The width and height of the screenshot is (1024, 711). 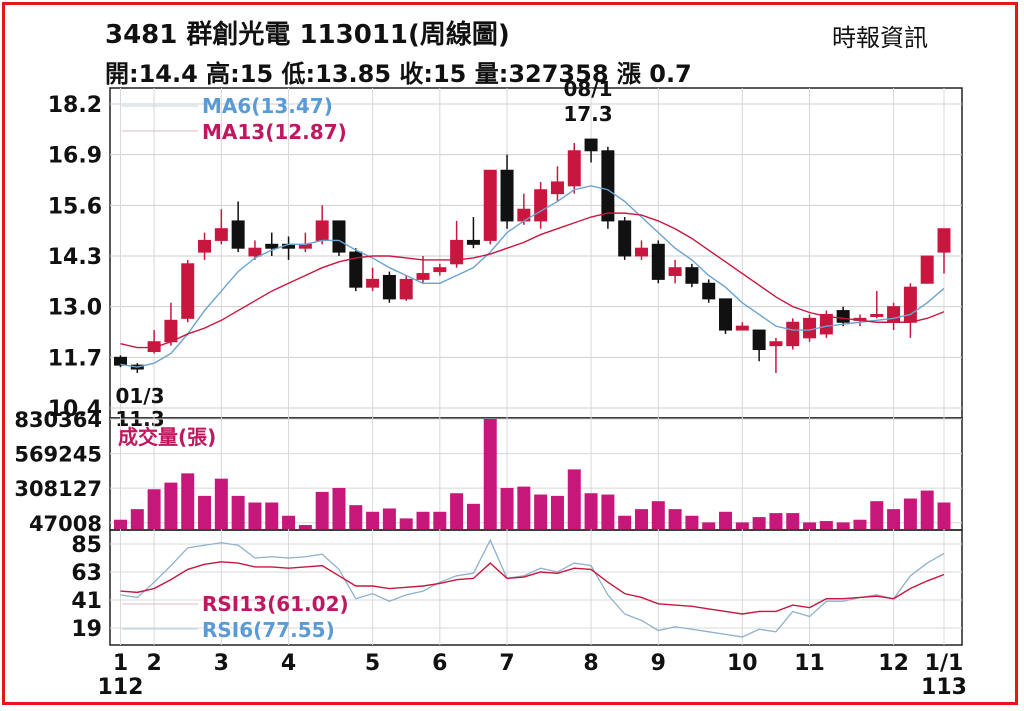 What do you see at coordinates (235, 617) in the screenshot?
I see `rsi-legend: RSI13(61.02)RSI6(77.55)` at bounding box center [235, 617].